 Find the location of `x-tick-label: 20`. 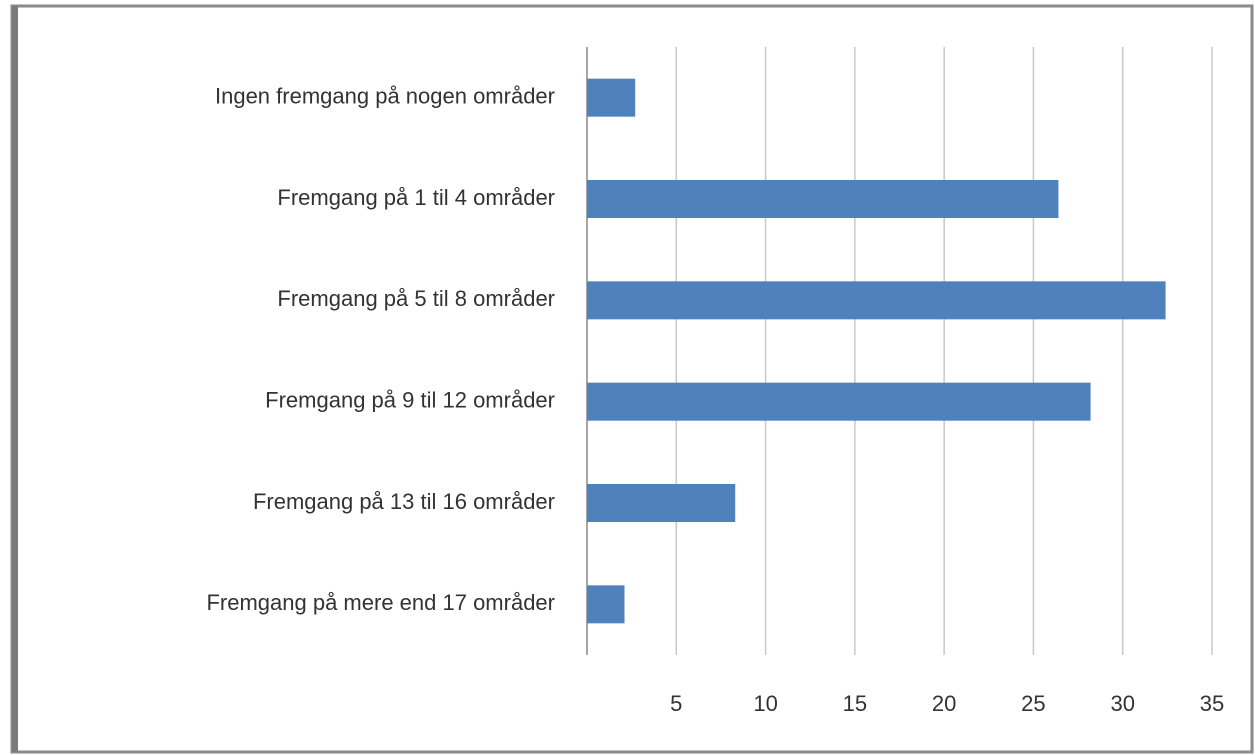

x-tick-label: 20 is located at coordinates (944, 703).